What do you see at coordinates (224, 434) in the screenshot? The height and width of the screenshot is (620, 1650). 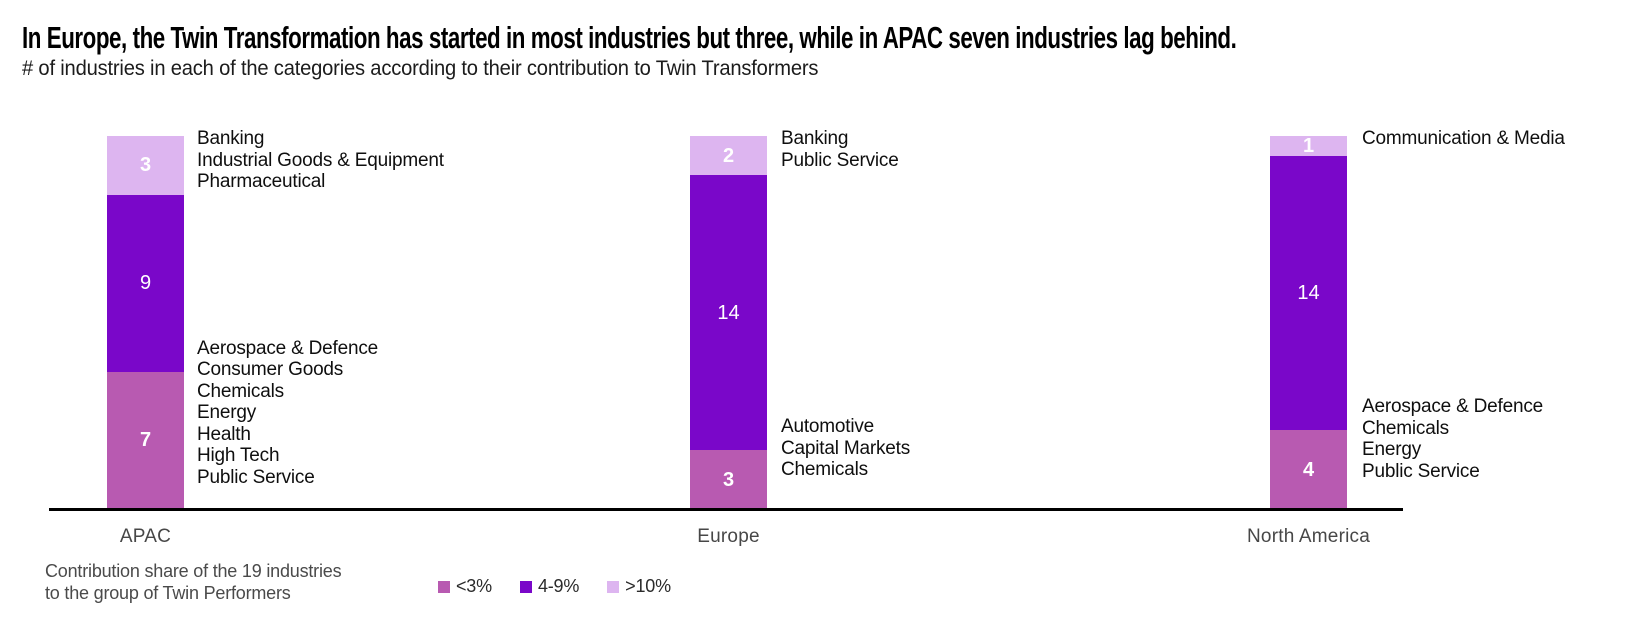 I see `industry-label-health: Health` at bounding box center [224, 434].